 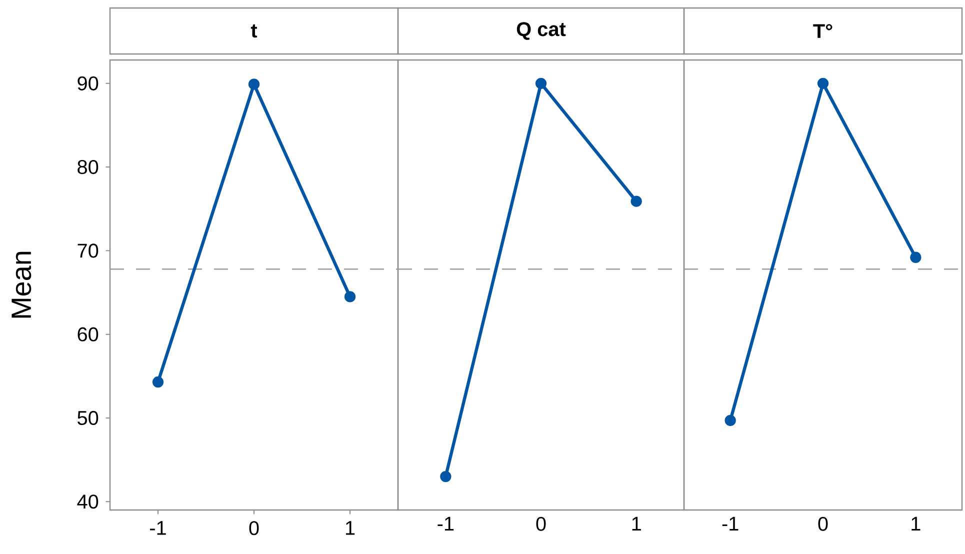 What do you see at coordinates (88, 251) in the screenshot?
I see `y-tick-label: 70` at bounding box center [88, 251].